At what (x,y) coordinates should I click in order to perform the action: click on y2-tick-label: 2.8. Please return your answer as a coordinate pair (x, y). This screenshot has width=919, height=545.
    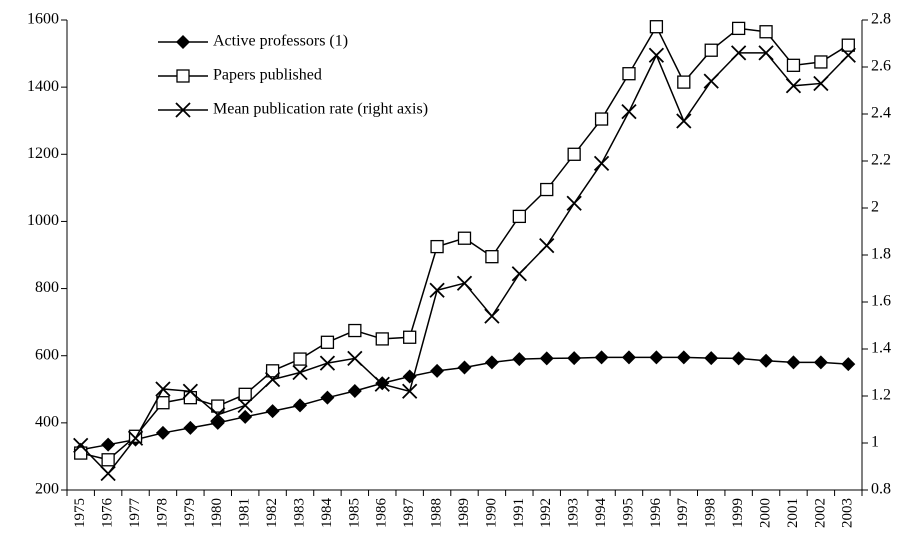
    Looking at the image, I should click on (881, 19).